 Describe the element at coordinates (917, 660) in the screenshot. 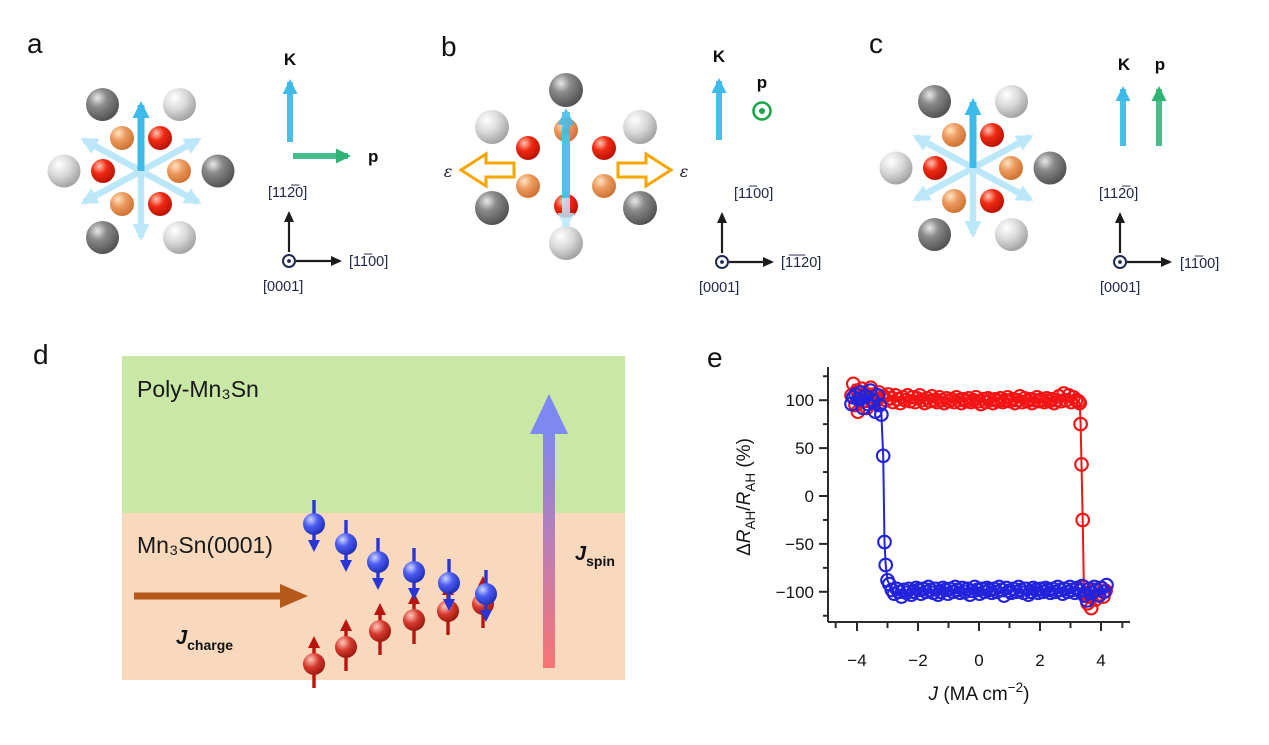

I see `x-tick-label: −2` at that location.